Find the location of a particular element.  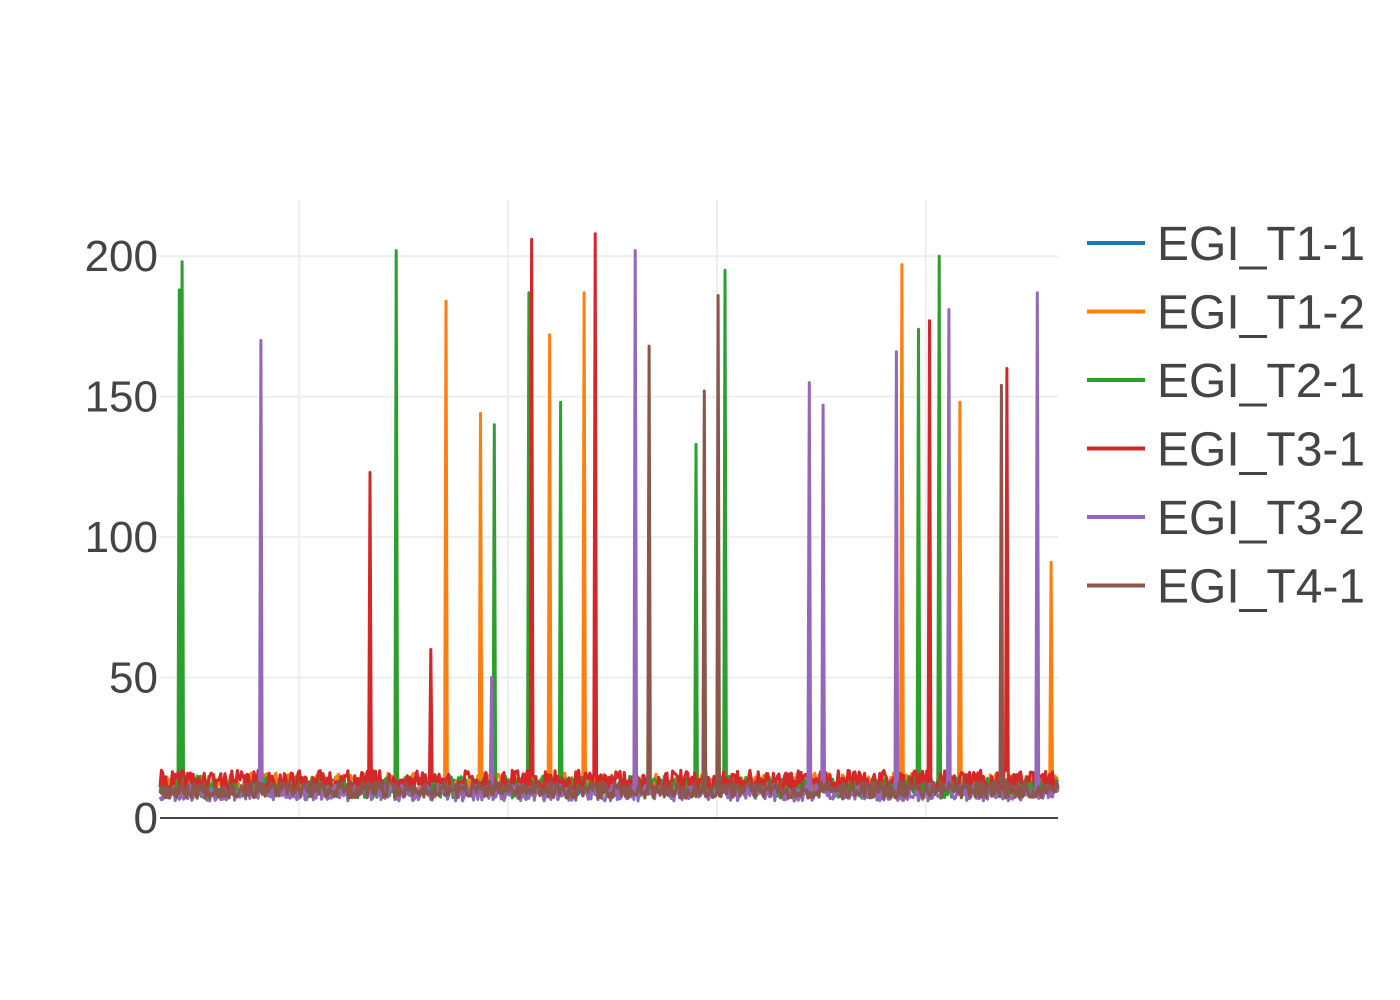

legend-item-EGI_T3-1: EGI_T3-1 is located at coordinates (1226, 450).